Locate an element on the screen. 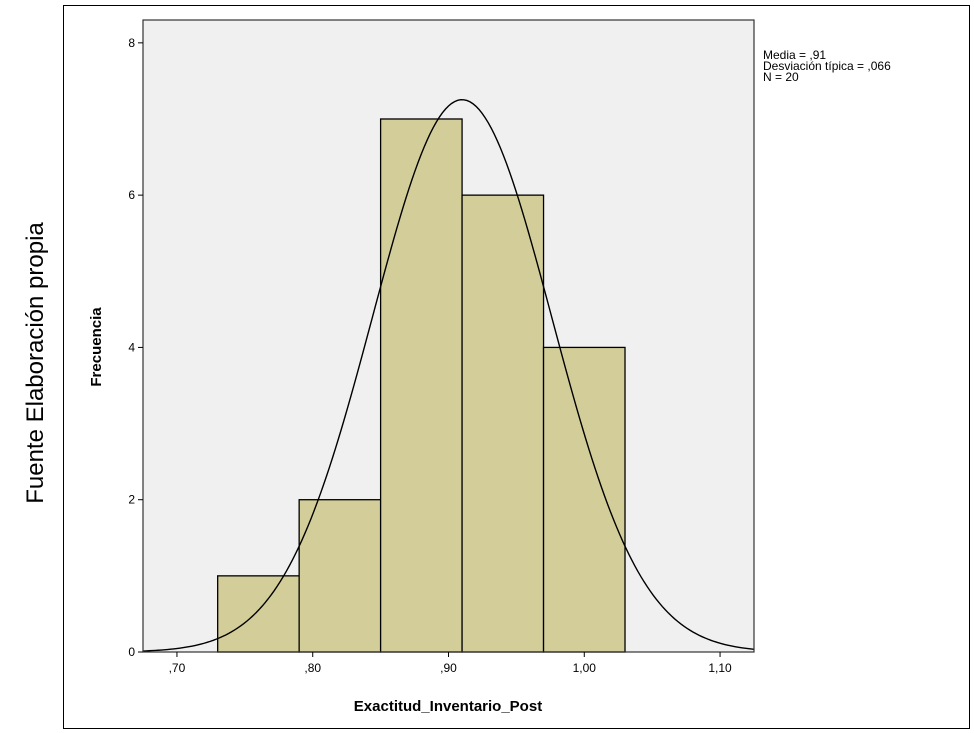 The image size is (974, 733). y-axis-title: Frecuencia is located at coordinates (96, 347).